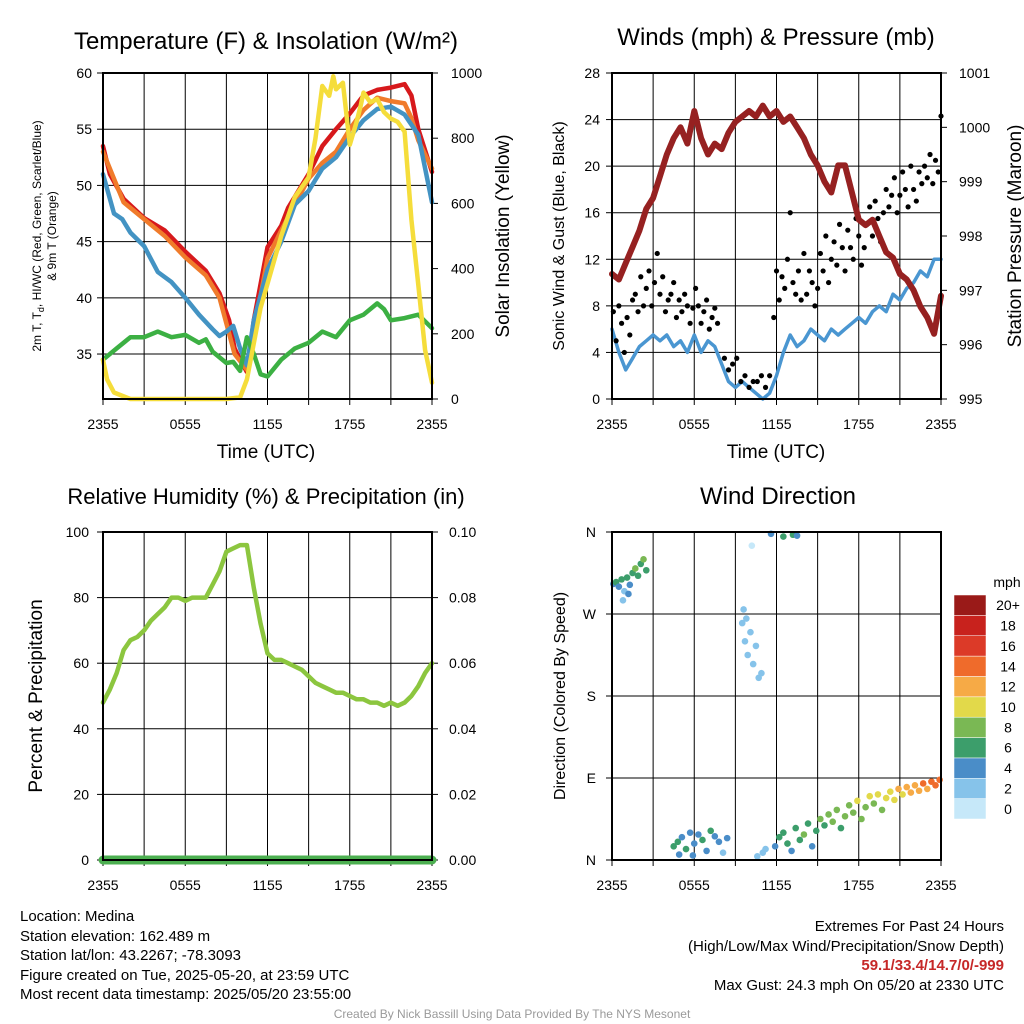  Describe the element at coordinates (1008, 809) in the screenshot. I see `colorbar-label: 0` at that location.